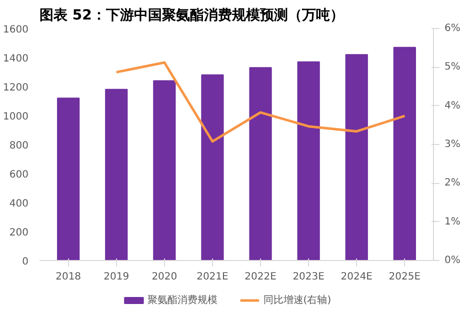  Describe the element at coordinates (192, 16) in the screenshot. I see `chart-title: 图表 52：下游中国聚氨酯消费规模预测（万吨）` at that location.